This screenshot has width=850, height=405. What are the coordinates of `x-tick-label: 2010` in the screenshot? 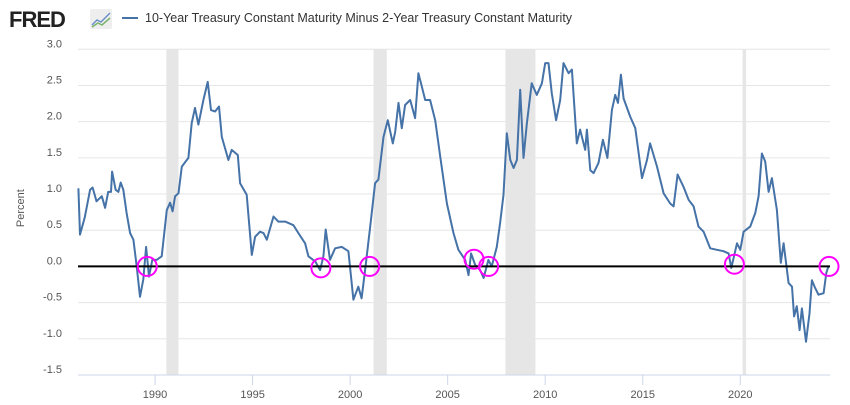 It's located at (545, 395).